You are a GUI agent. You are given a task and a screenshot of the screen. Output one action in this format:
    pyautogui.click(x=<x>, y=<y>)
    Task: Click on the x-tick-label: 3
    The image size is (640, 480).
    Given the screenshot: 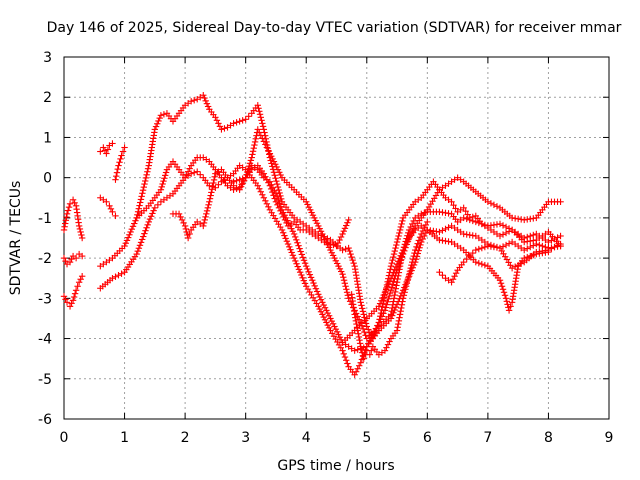 What is the action you would take?
    pyautogui.click(x=245, y=438)
    